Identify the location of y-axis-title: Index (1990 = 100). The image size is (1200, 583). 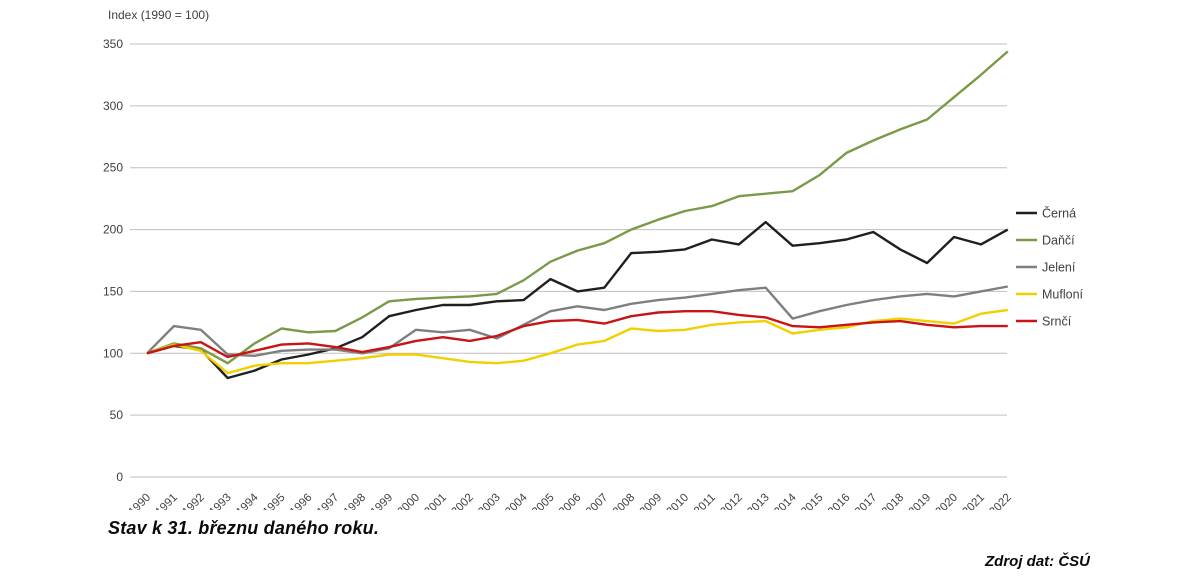
(159, 15).